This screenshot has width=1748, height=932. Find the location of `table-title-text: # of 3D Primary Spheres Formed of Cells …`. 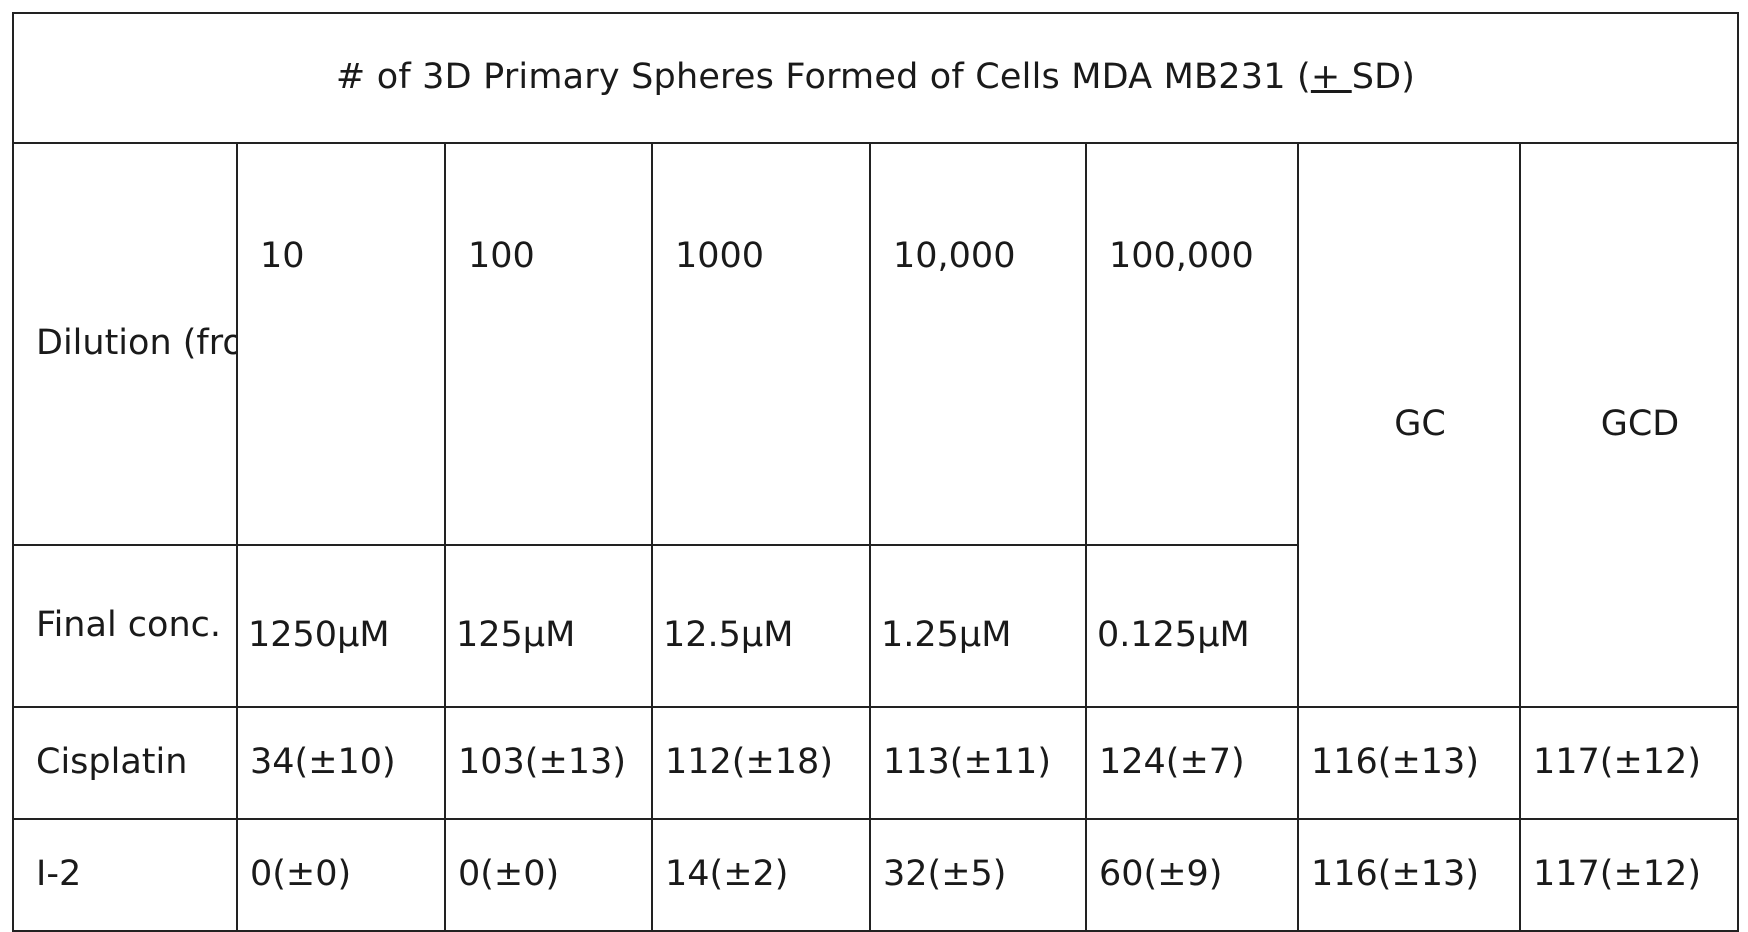

table-title-text: # of 3D Primary Spheres Formed of Cells … is located at coordinates (875, 77).